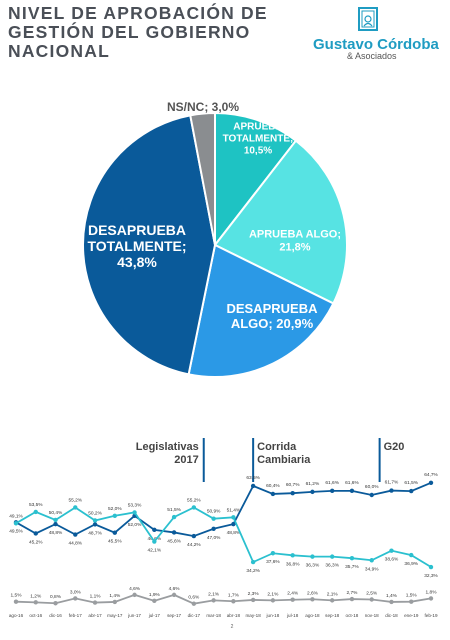 The width and height of the screenshot is (450, 640). What do you see at coordinates (75, 500) in the screenshot?
I see `series-1-label-3: 55,2%` at bounding box center [75, 500].